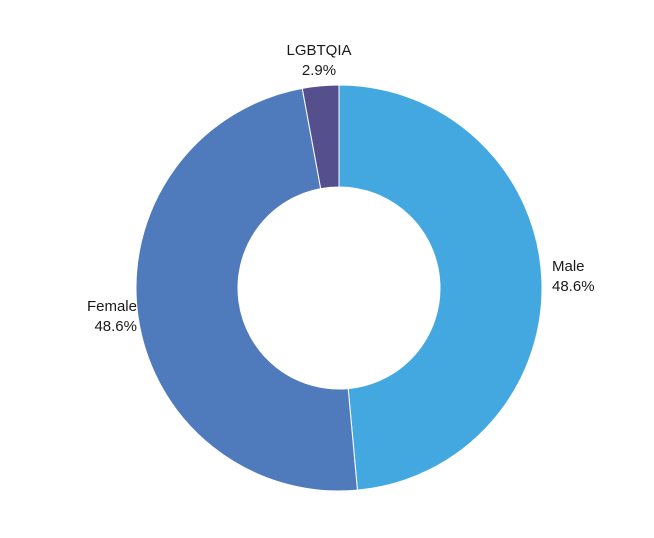 This screenshot has width=654, height=538. What do you see at coordinates (573, 286) in the screenshot?
I see `slice-value-male: 48.6%` at bounding box center [573, 286].